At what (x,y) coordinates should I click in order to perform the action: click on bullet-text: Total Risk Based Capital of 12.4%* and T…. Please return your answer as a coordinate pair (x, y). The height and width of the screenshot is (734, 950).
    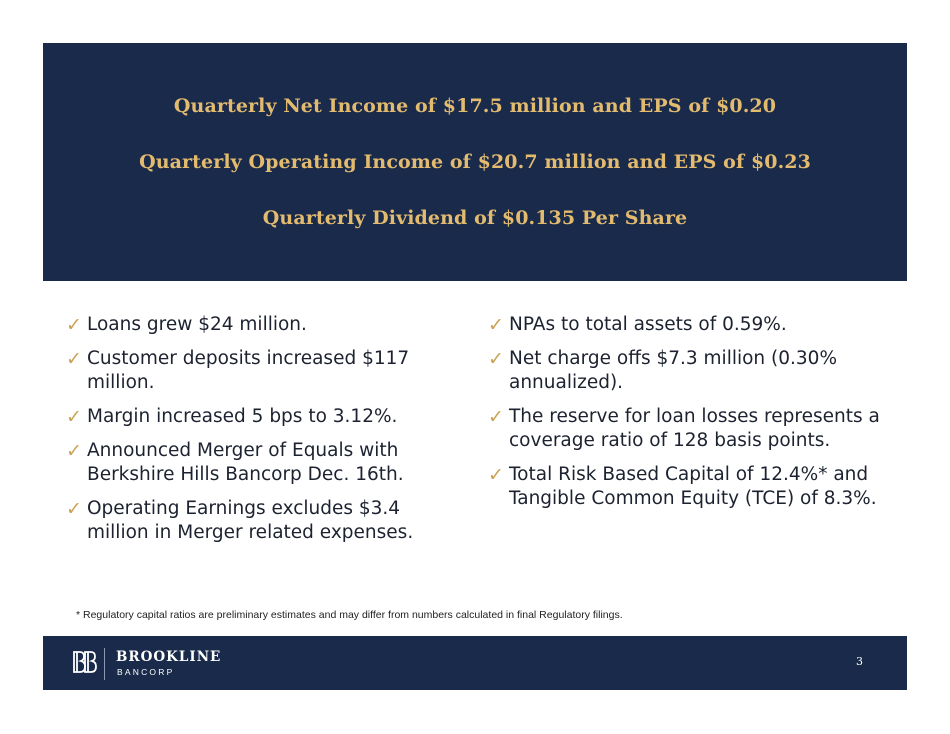
    Looking at the image, I should click on (693, 486).